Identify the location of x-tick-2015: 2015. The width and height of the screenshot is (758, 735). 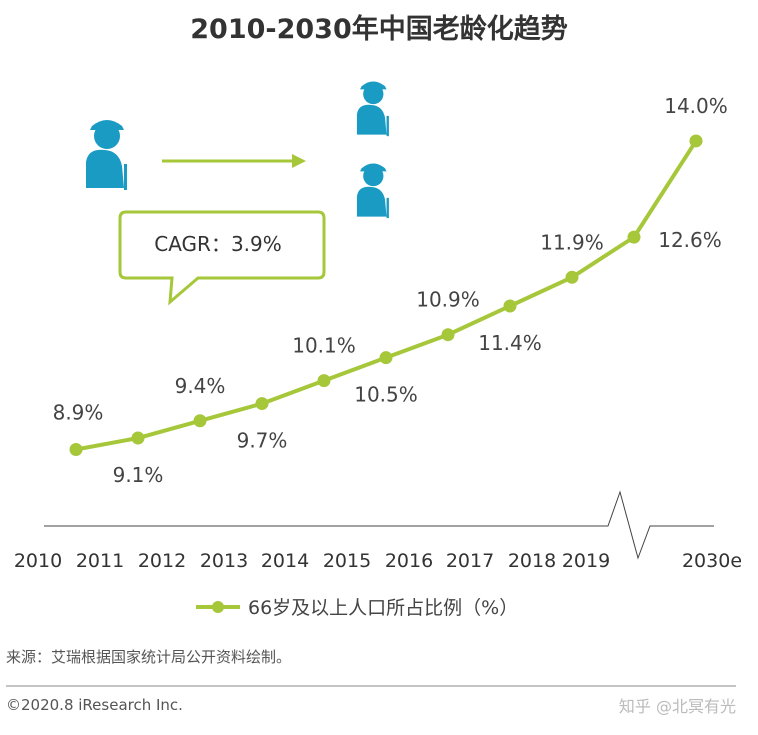
(347, 561).